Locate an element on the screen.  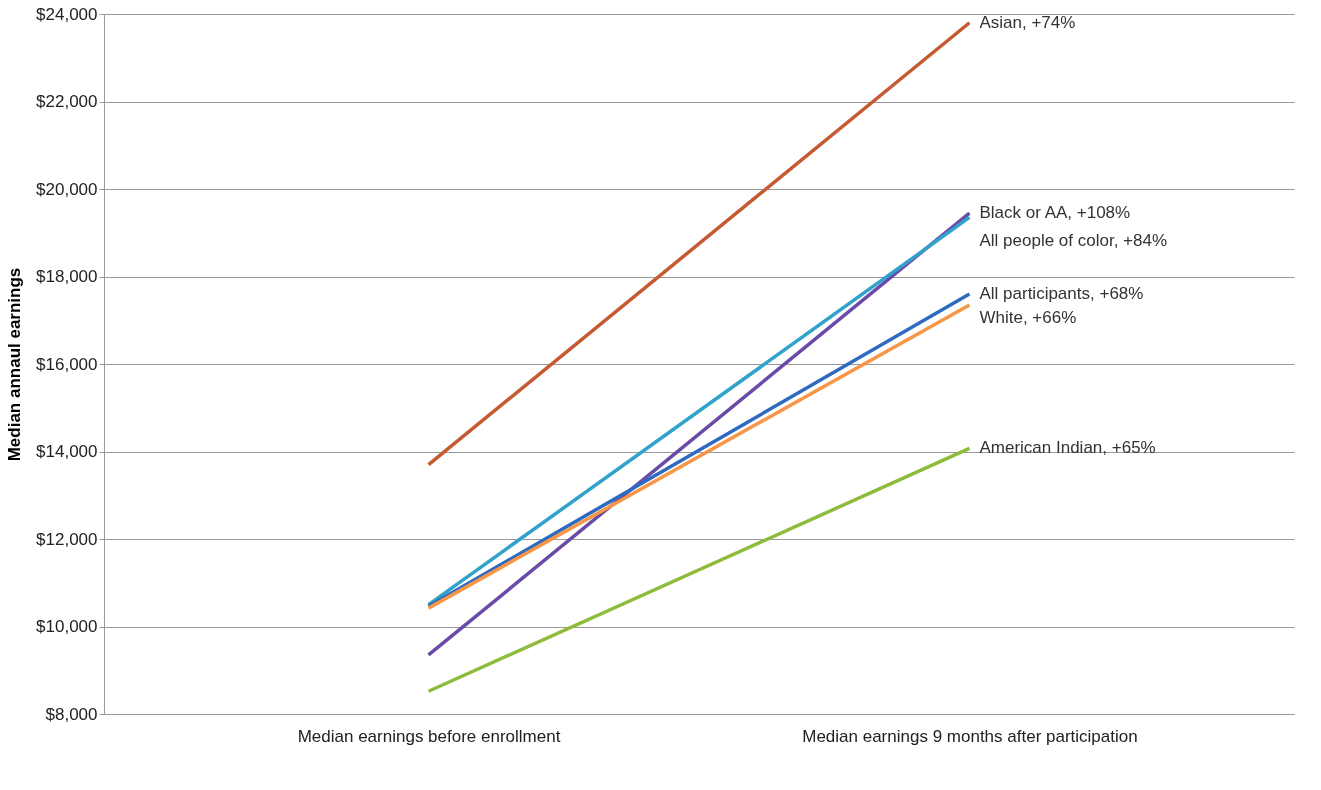
x-tick-label: Median earnings 9 months after participation is located at coordinates (970, 736).